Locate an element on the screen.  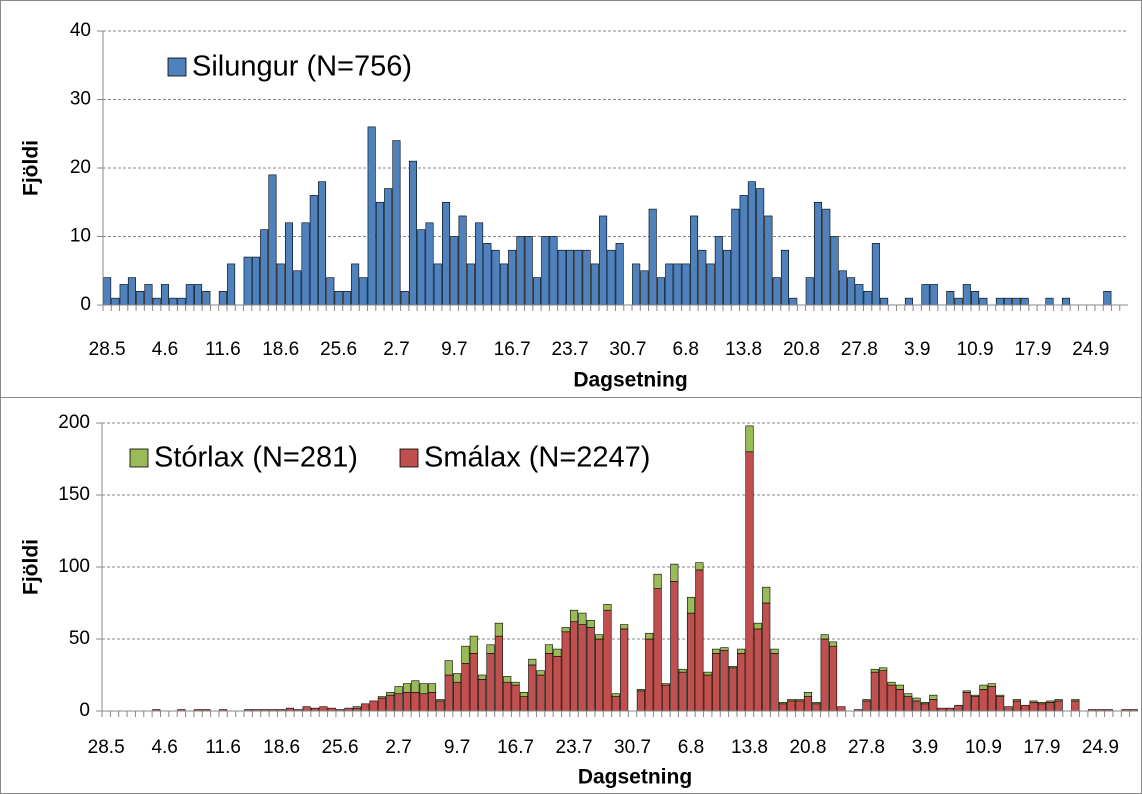
x-tick-label: 4.6 is located at coordinates (164, 747).